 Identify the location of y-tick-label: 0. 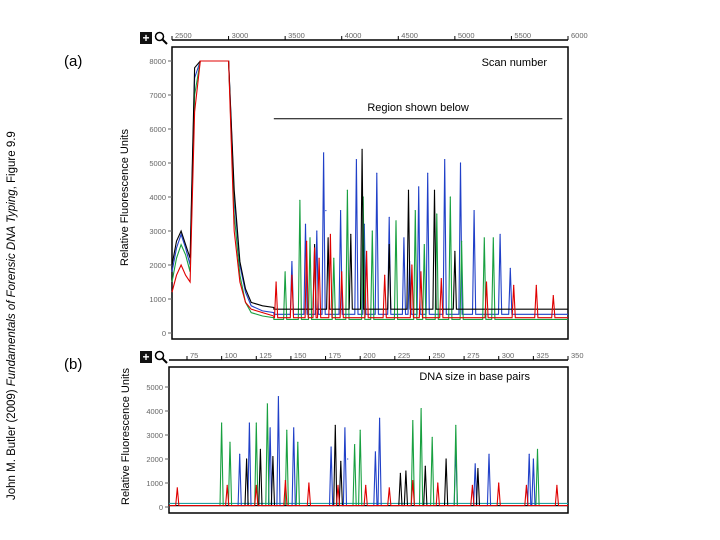
(161, 507).